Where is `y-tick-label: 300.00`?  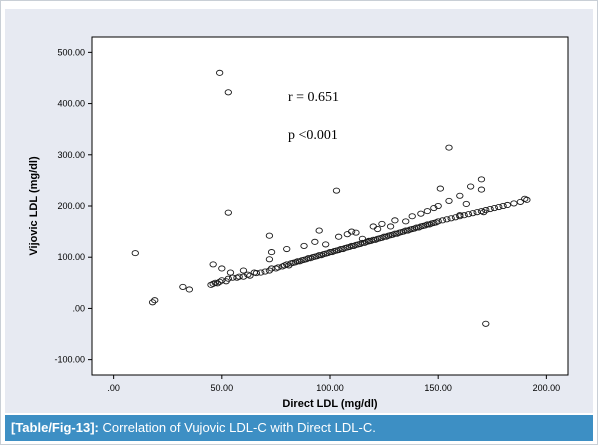
y-tick-label: 300.00 is located at coordinates (71, 155).